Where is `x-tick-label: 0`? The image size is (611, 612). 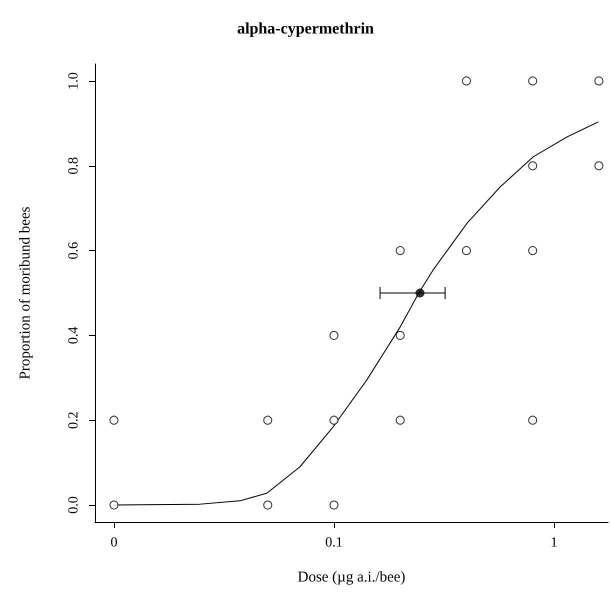 x-tick-label: 0 is located at coordinates (114, 543).